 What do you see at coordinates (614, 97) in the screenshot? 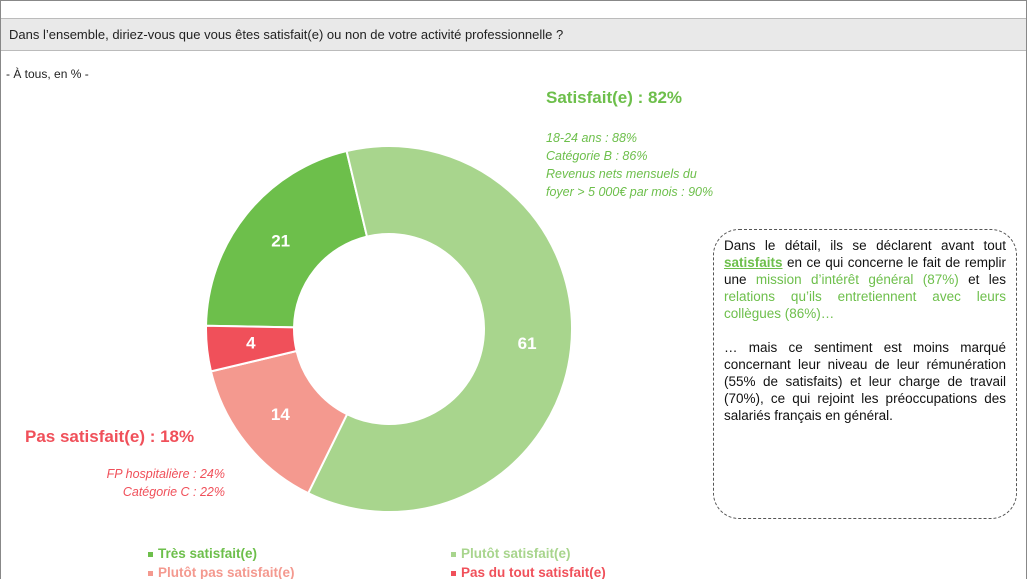
I see `annotation-heading: Satisfait(e) : 82%` at bounding box center [614, 97].